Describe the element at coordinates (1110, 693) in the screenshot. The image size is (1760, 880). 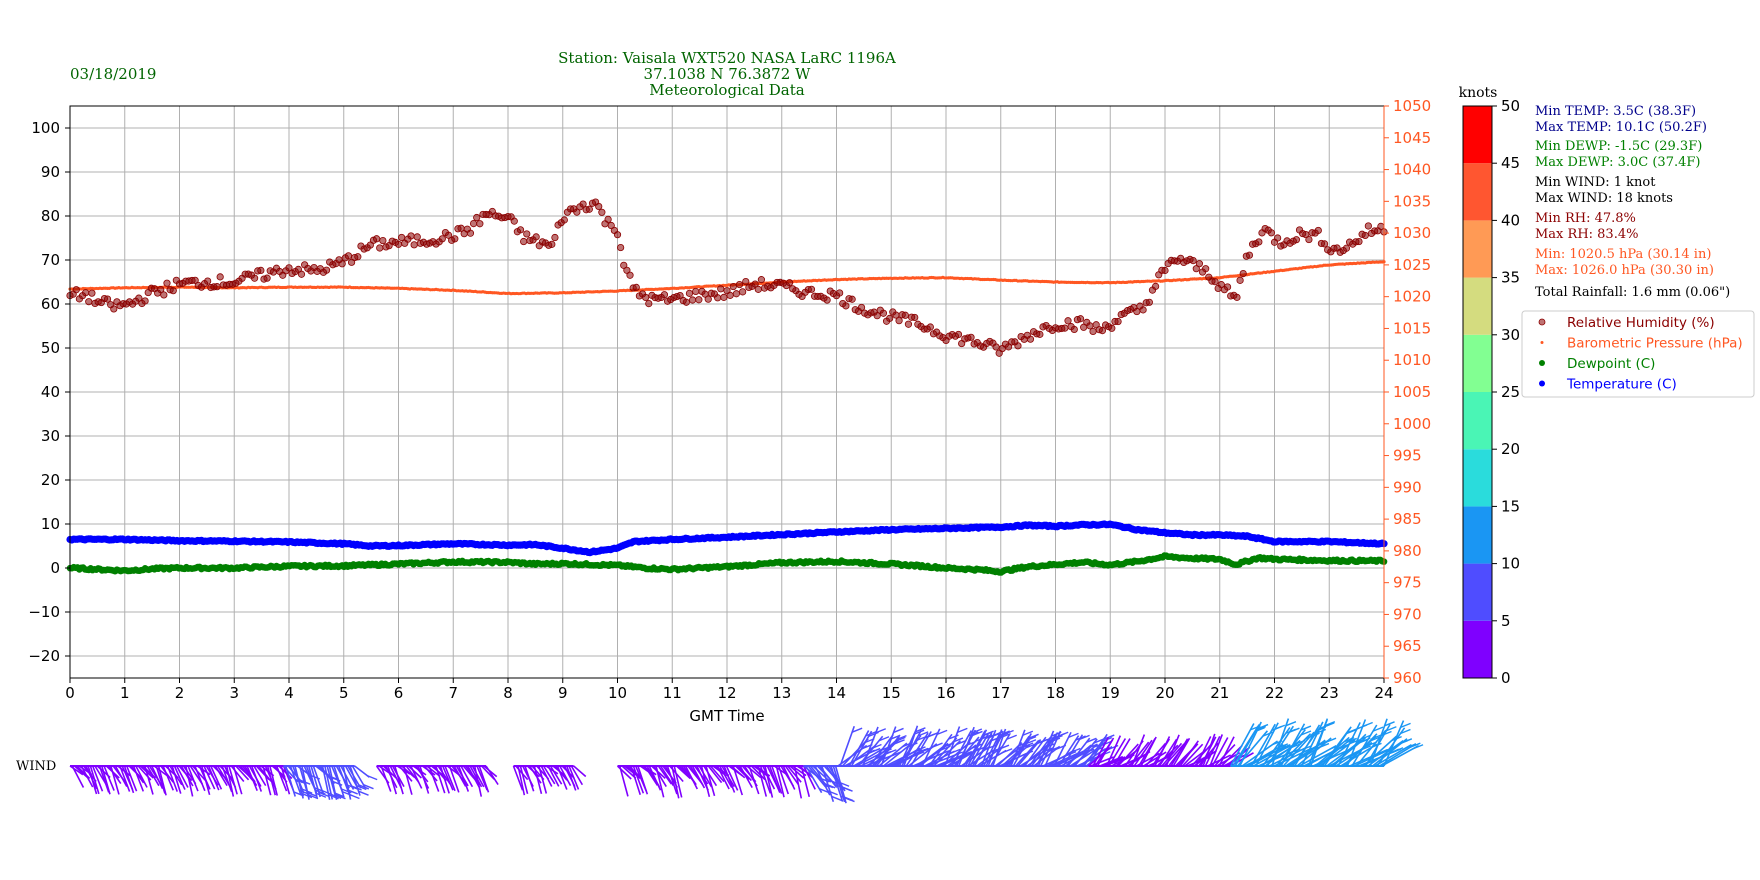
I see `x-tick-label: 19` at that location.